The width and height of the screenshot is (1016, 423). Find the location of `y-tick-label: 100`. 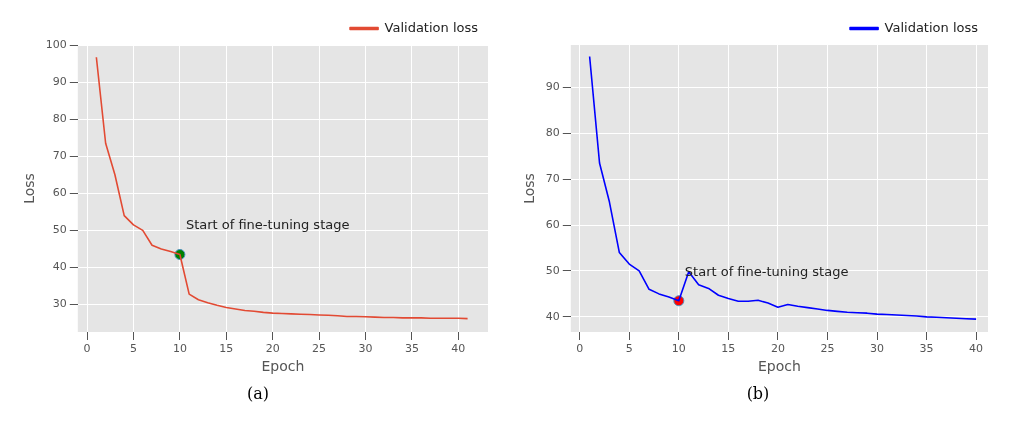

y-tick-label: 100 is located at coordinates (56, 44).